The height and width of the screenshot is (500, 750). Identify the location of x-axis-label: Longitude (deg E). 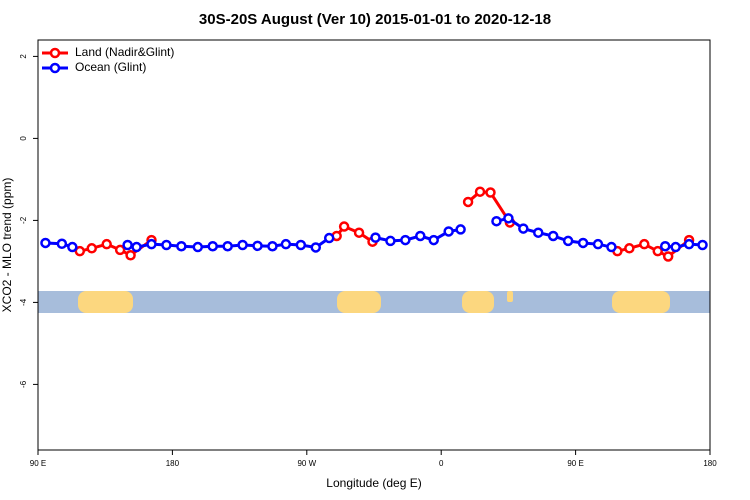
(373, 483).